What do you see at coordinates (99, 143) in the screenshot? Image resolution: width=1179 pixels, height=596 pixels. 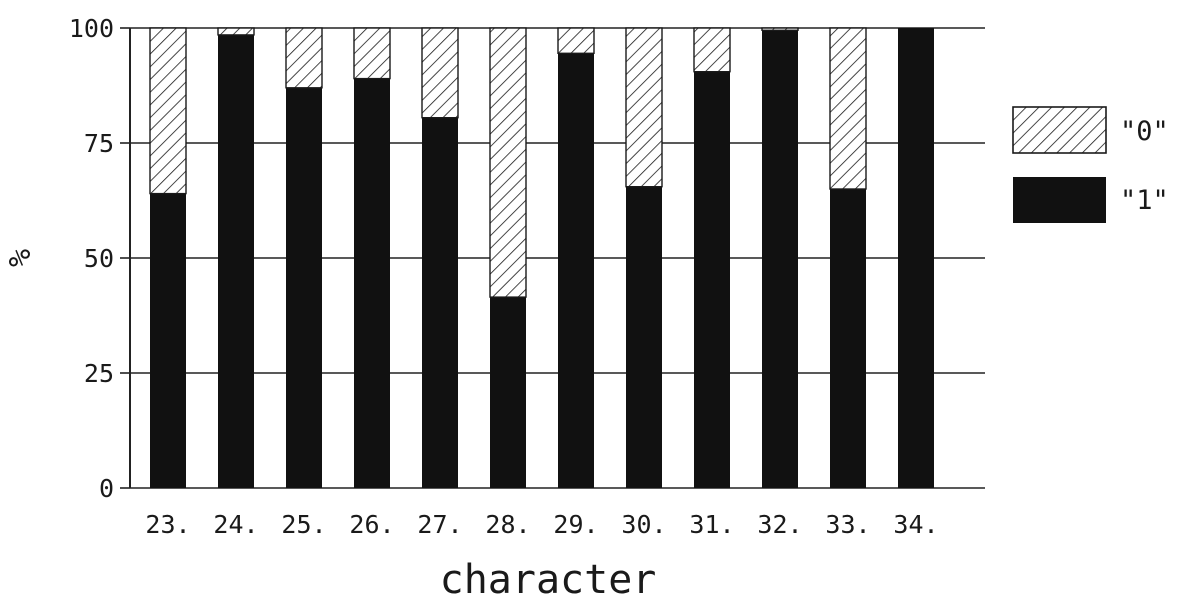 I see `y-tick-label: 75` at bounding box center [99, 143].